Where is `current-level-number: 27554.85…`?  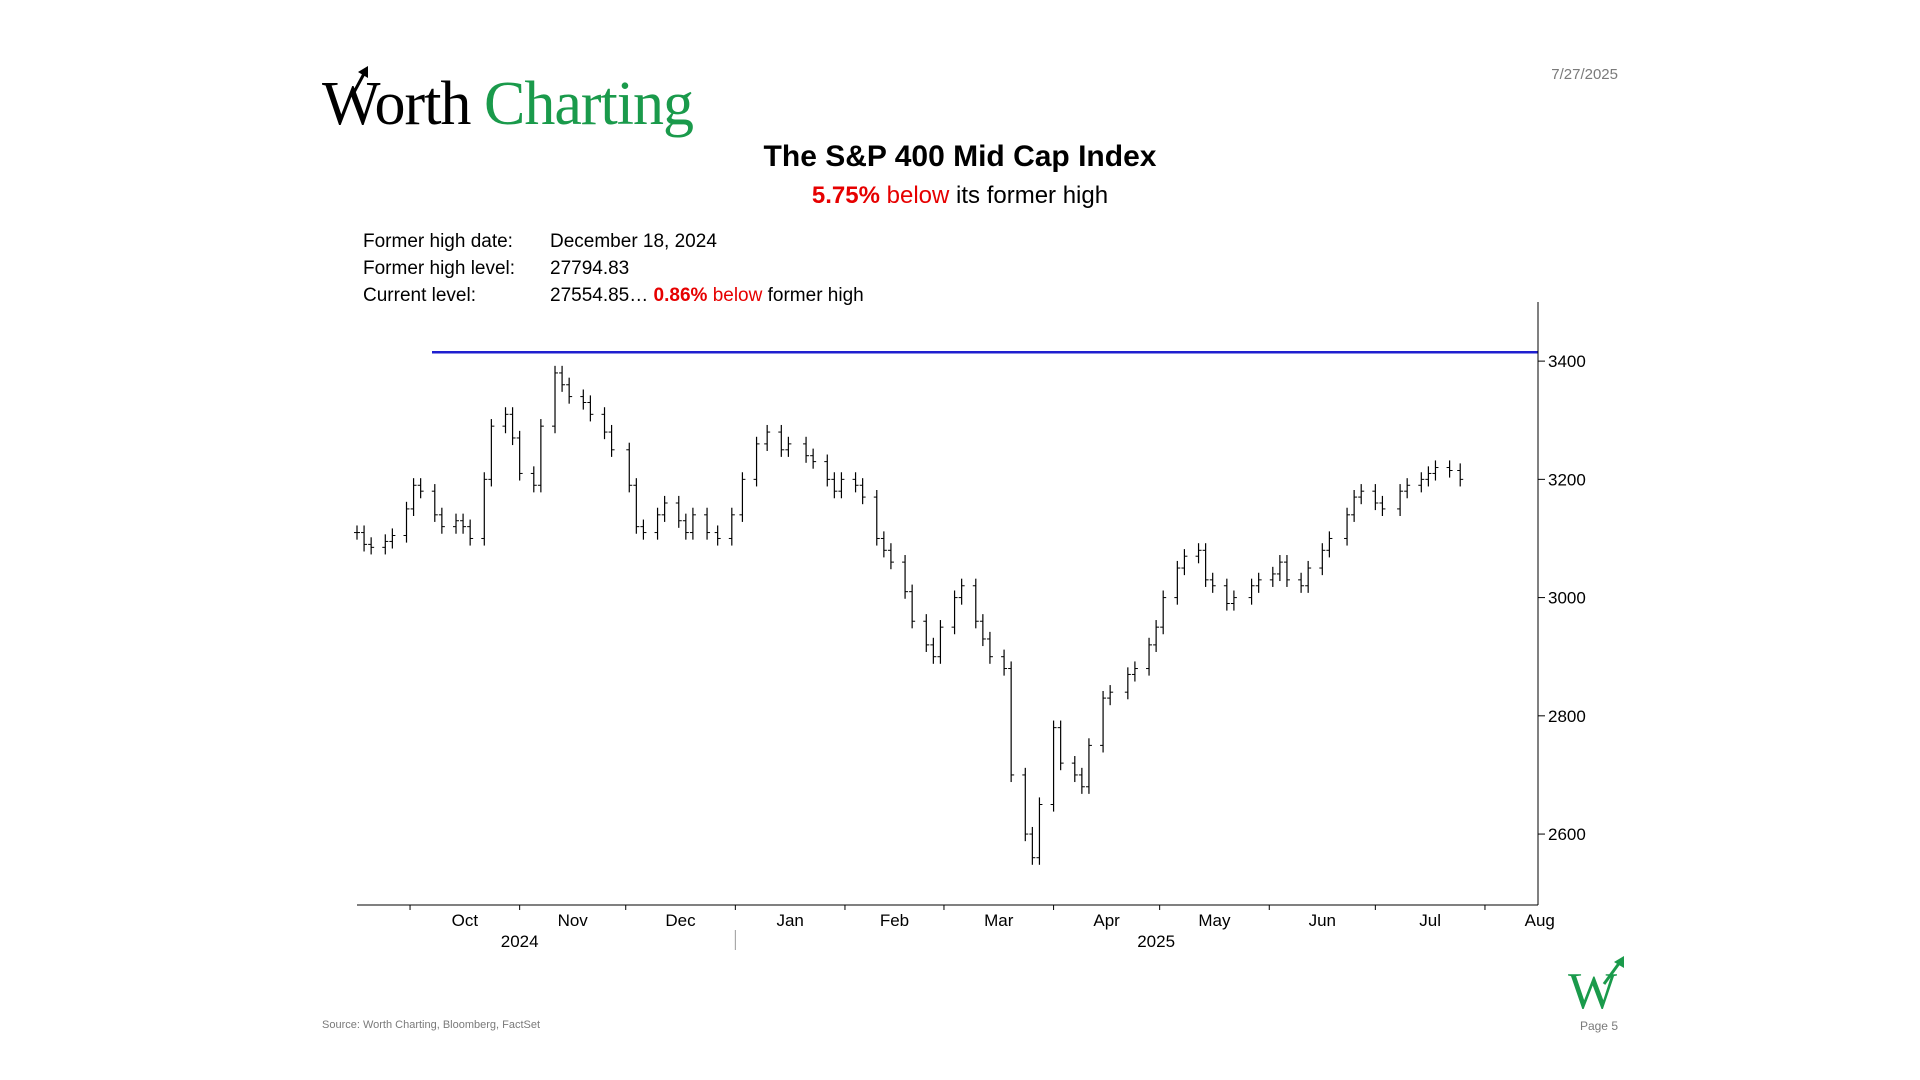
current-level-number: 27554.85… is located at coordinates (599, 295).